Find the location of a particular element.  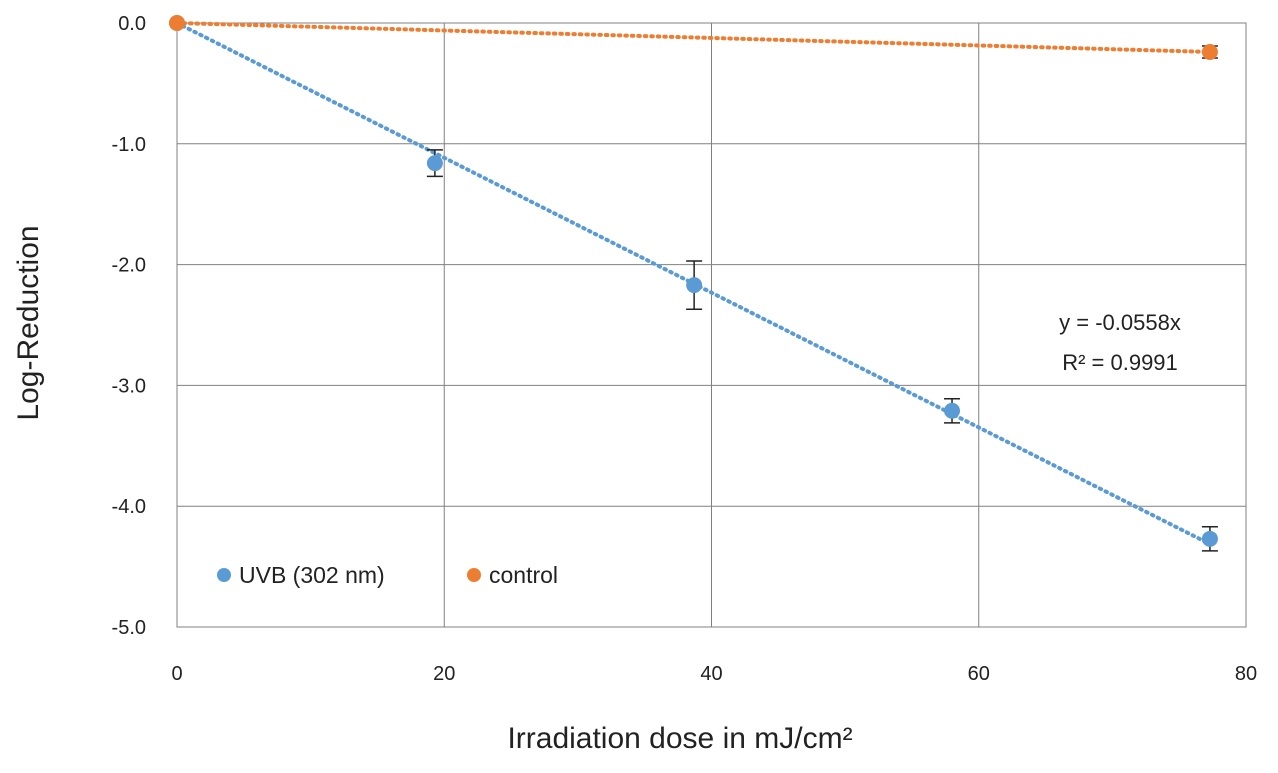

y-axis-title: Log-Reduction is located at coordinates (28, 322).